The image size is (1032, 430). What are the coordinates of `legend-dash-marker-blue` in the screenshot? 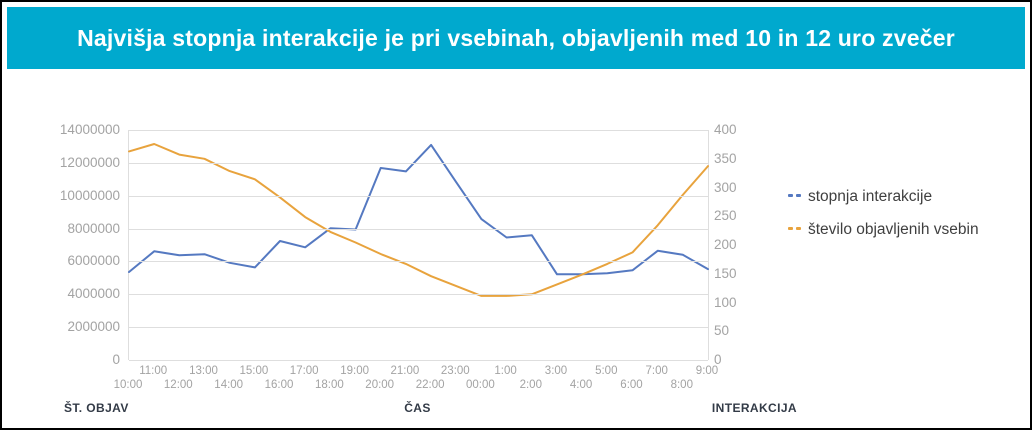 It's located at (794, 195).